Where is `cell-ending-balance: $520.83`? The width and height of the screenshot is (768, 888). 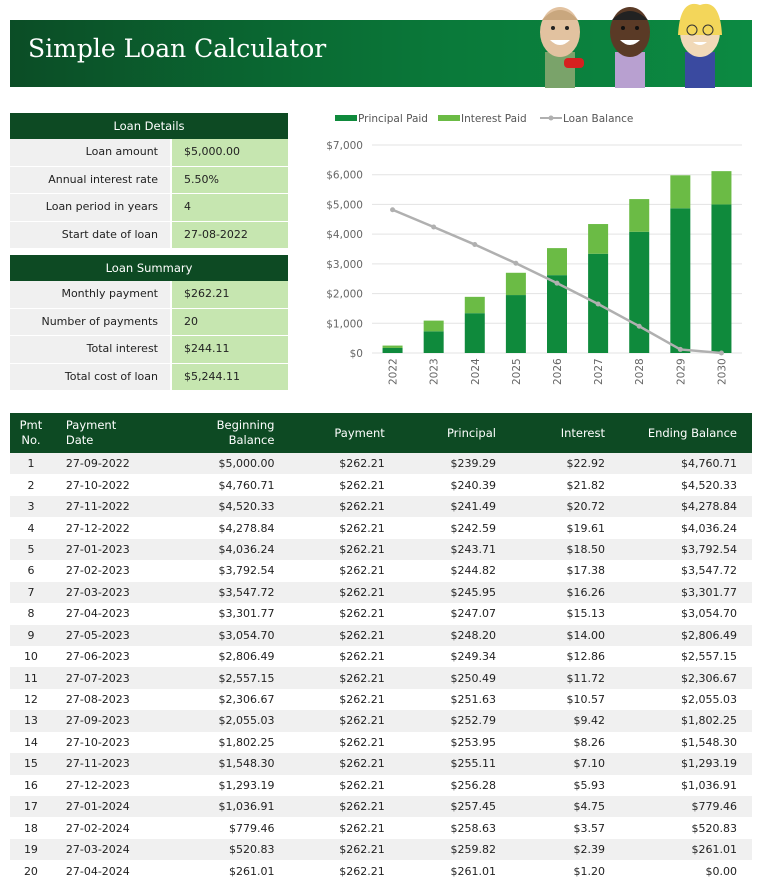 cell-ending-balance: $520.83 is located at coordinates (714, 828).